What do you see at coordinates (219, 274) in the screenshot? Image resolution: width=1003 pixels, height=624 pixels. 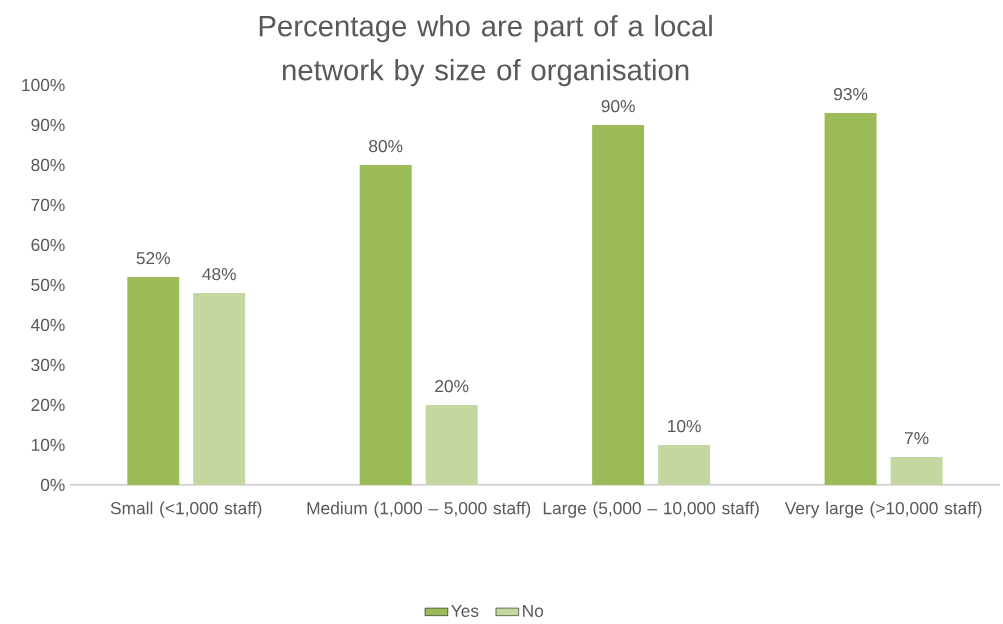 I see `data-label: 48%` at bounding box center [219, 274].